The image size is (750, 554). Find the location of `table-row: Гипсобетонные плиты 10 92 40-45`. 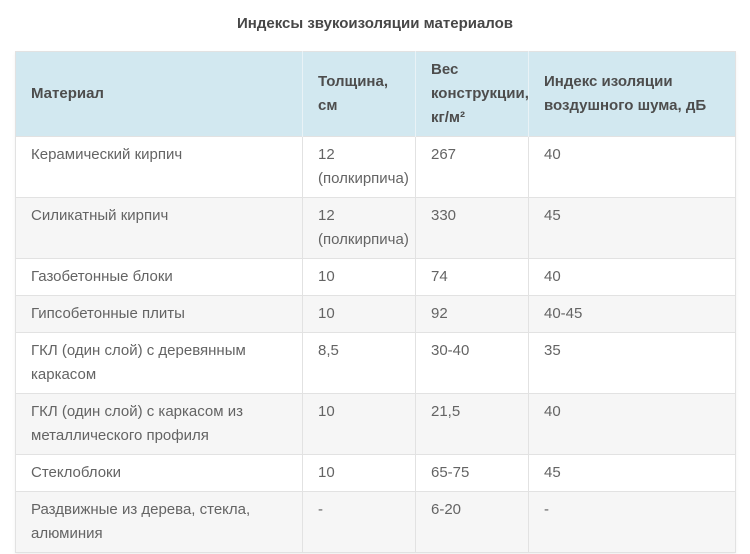

table-row: Гипсобетонные плиты 10 92 40-45 is located at coordinates (375, 314).